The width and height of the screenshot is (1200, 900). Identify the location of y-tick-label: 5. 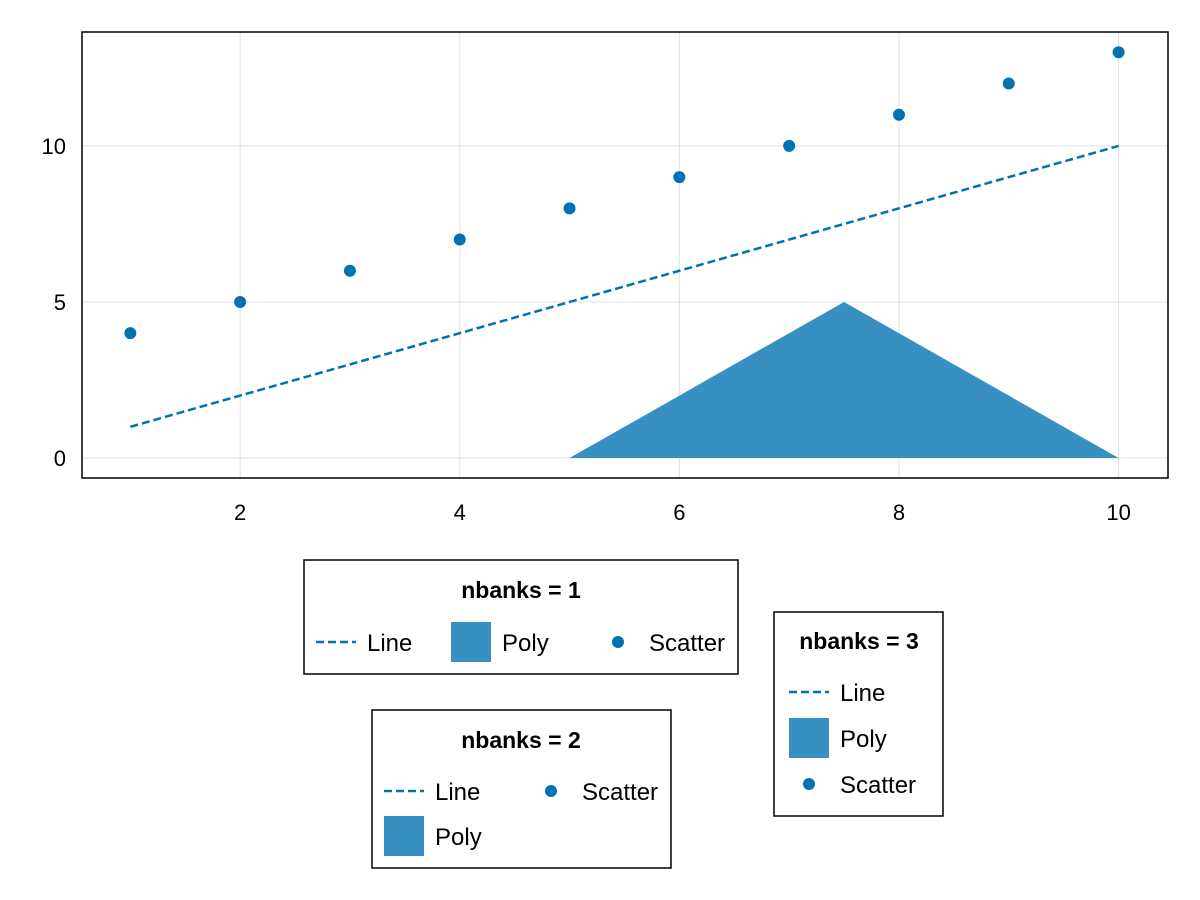
(60, 302).